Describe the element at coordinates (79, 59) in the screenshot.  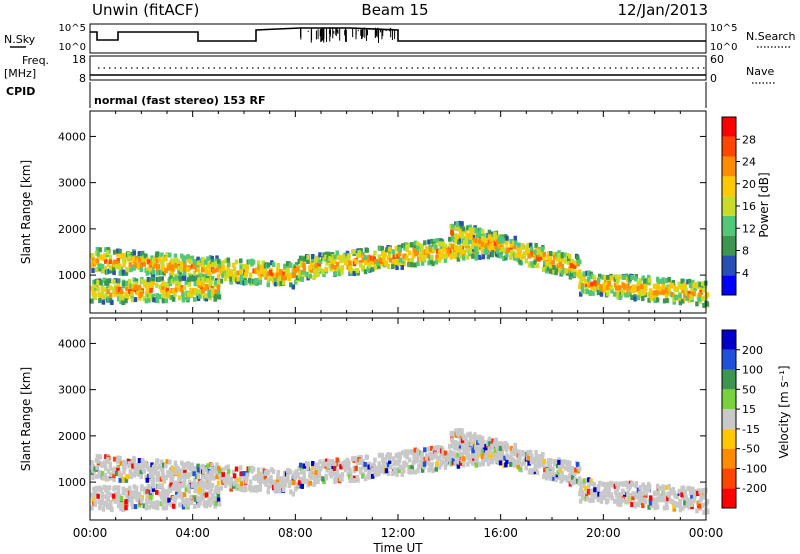
I see `freq-tick-top: 18` at that location.